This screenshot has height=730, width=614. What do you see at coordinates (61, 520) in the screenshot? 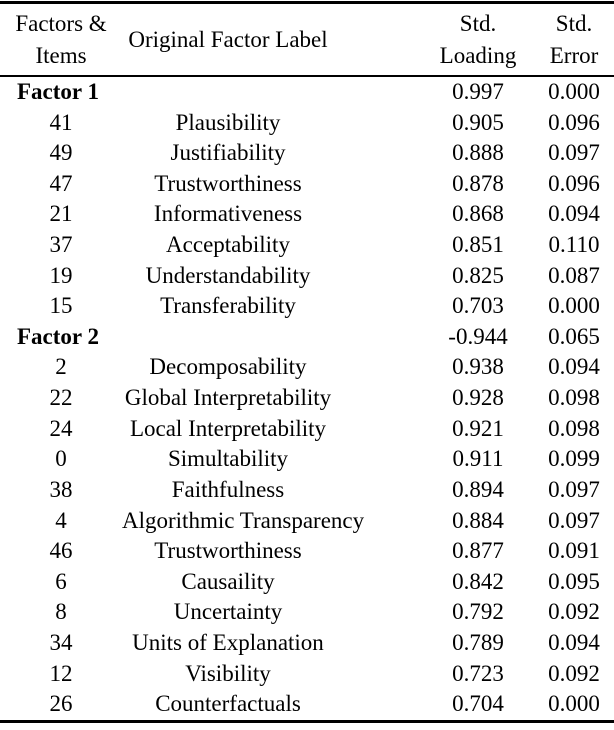
I see `cell-item-number: 4` at bounding box center [61, 520].